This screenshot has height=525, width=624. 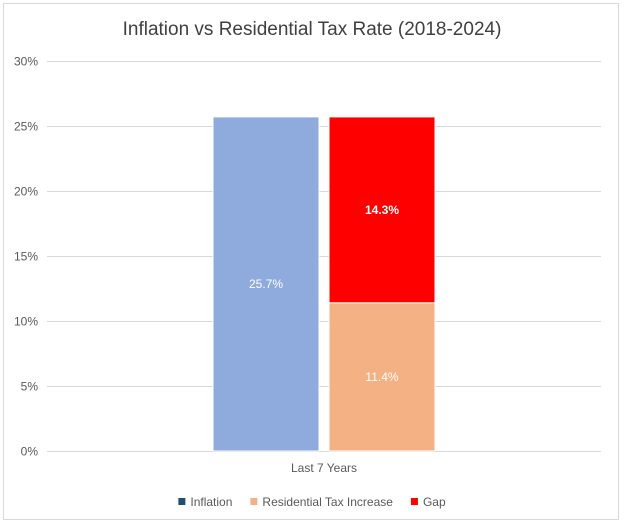 I want to click on x-tick-label: Last 7 Years, so click(x=324, y=468).